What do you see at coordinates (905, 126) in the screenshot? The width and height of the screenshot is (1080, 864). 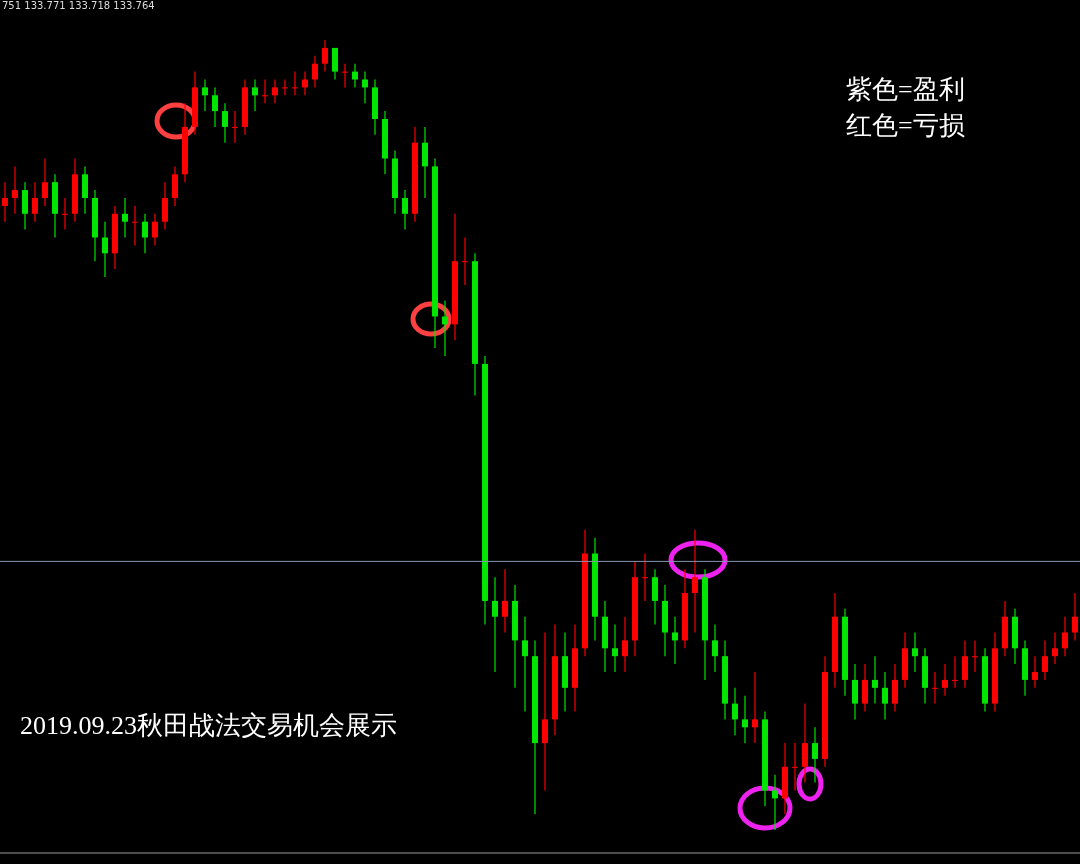 I see `annotation: 红色=亏损` at bounding box center [905, 126].